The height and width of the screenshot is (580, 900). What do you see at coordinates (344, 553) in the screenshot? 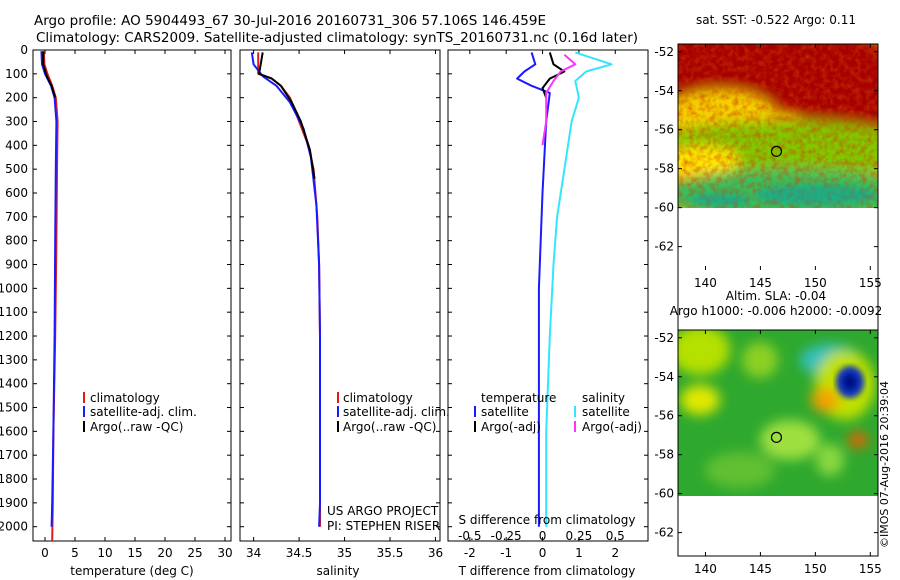
I see `x-tick-label: 35` at bounding box center [344, 553].